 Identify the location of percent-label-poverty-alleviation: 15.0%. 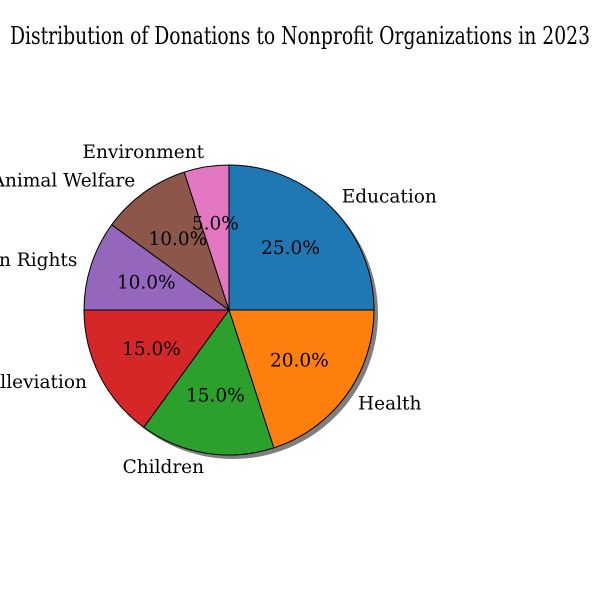
(151, 349).